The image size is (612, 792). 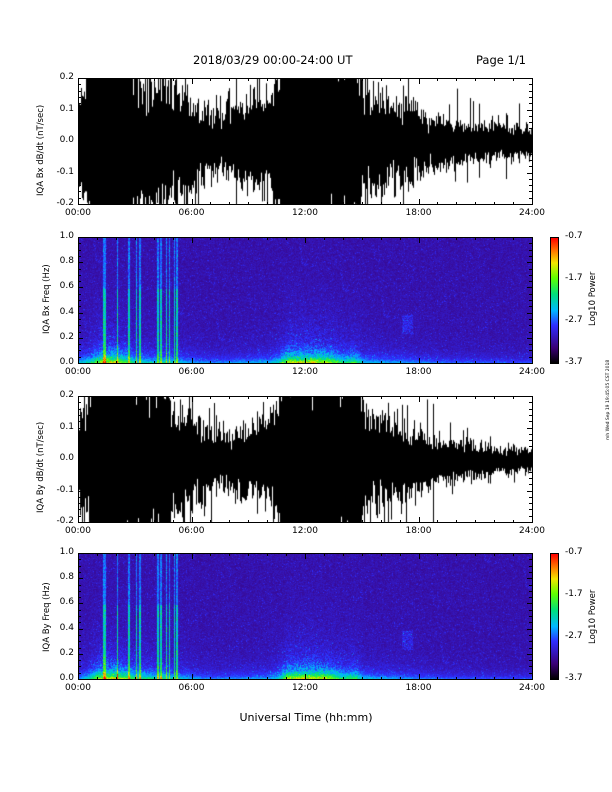 I want to click on bx-waveform-trace, so click(x=305, y=141).